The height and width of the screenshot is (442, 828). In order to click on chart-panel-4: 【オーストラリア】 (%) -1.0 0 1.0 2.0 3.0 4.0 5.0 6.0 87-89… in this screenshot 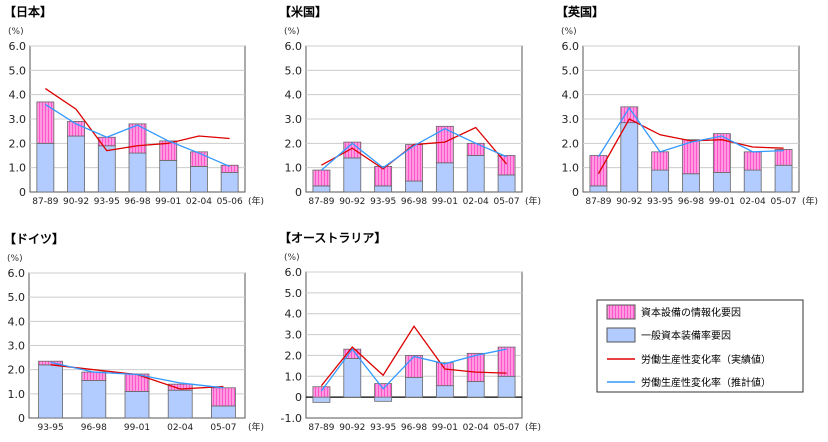, I will do `click(410, 331)`.